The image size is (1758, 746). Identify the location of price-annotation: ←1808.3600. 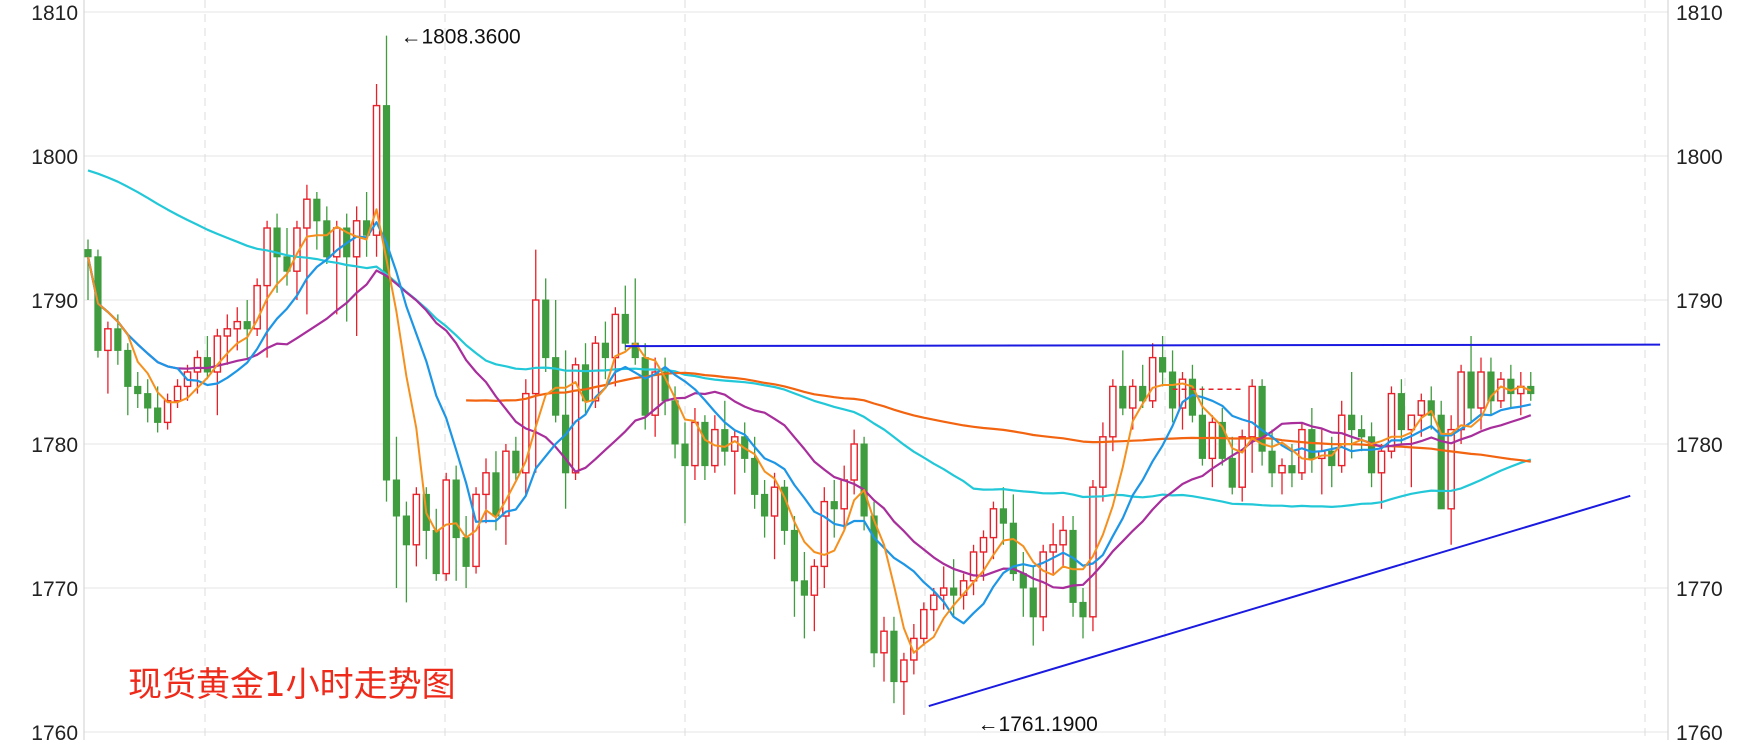
(460, 37).